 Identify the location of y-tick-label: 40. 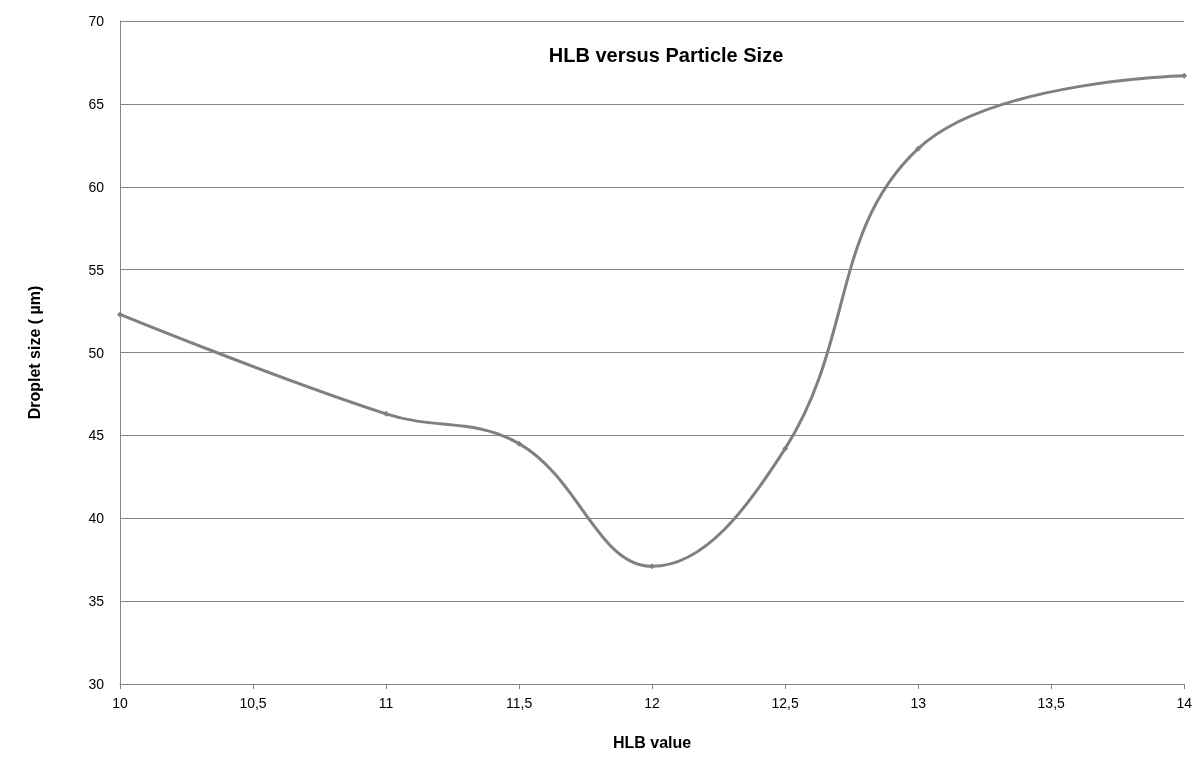
(96, 518).